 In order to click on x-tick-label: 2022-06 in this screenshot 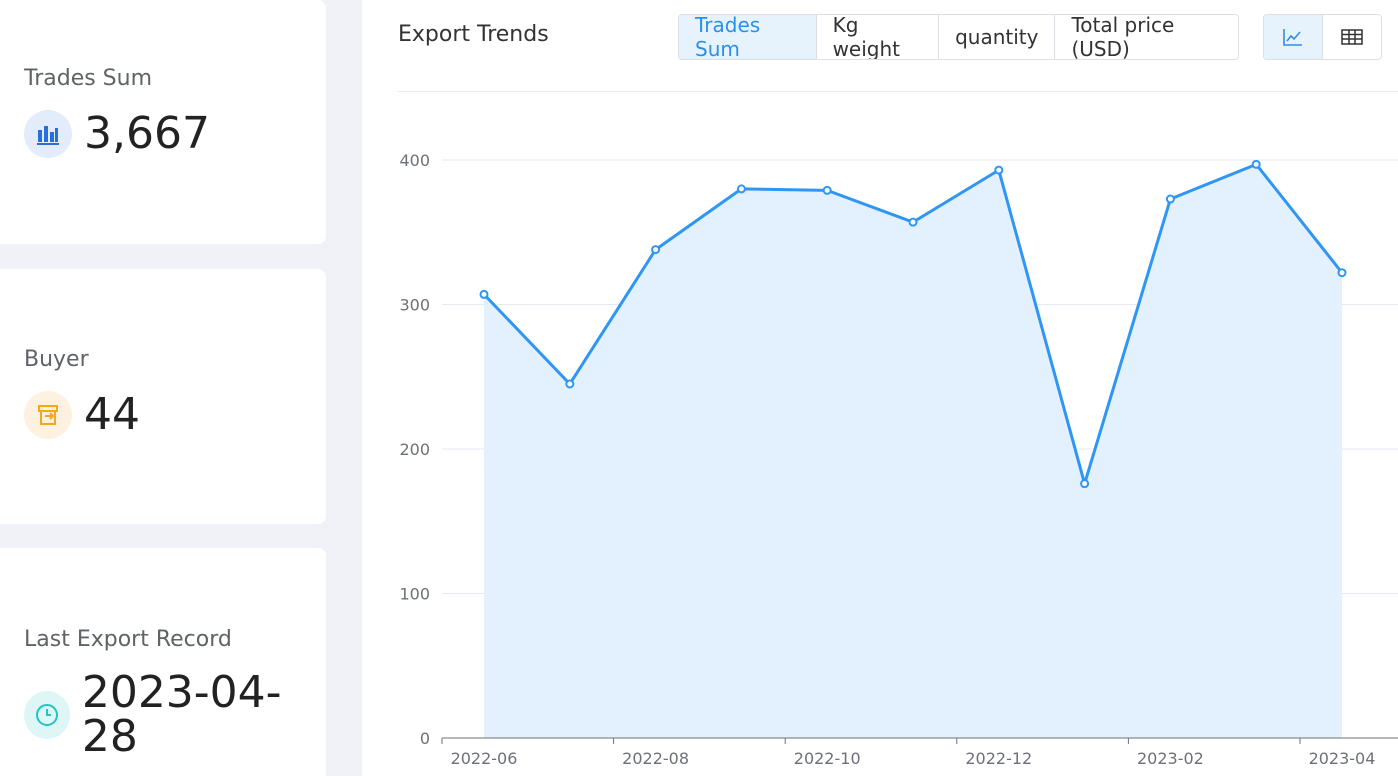, I will do `click(484, 758)`.